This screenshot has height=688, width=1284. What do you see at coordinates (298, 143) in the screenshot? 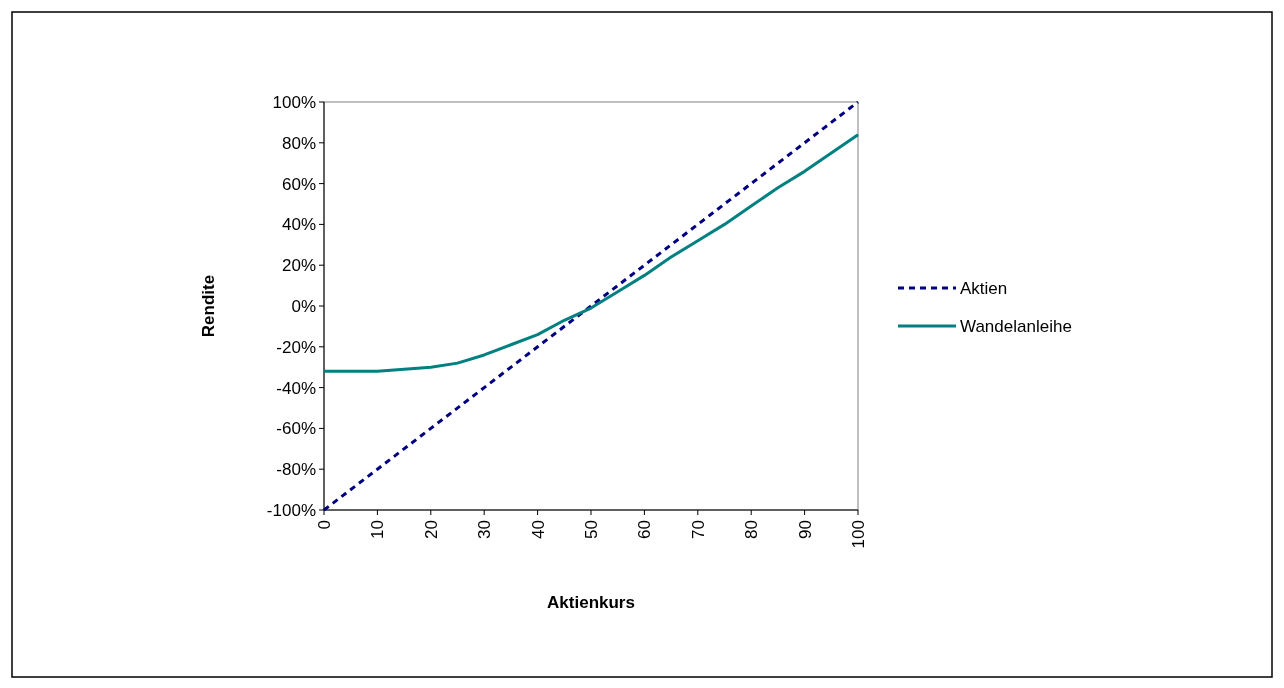
I see `y-tick-label: 80%` at bounding box center [298, 143].